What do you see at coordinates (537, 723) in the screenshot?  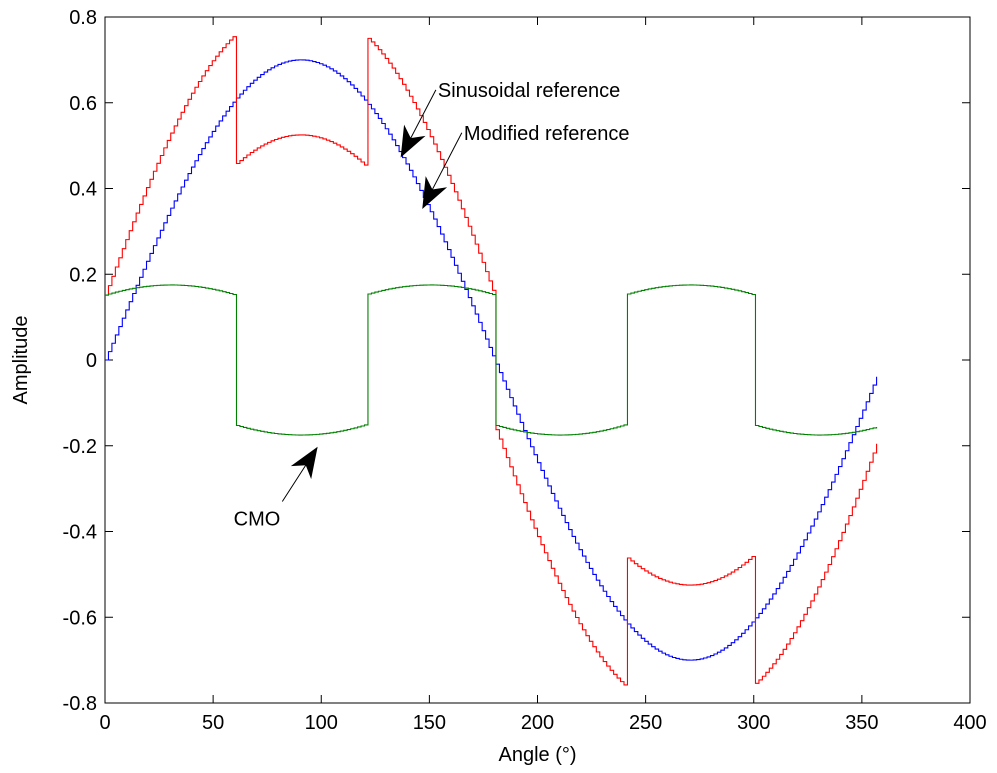 I see `x-tick-label: 200` at bounding box center [537, 723].